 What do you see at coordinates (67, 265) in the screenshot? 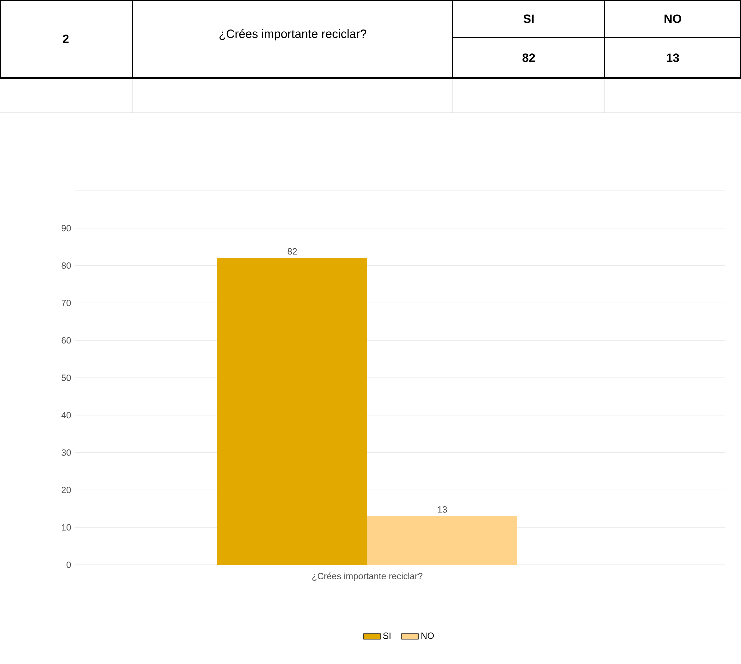
I see `y-tick-label: 80` at bounding box center [67, 265].